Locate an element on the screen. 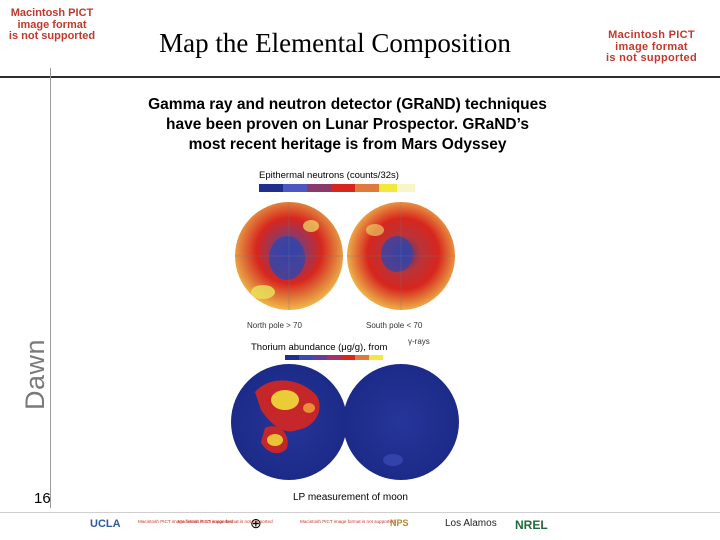 The width and height of the screenshot is (720, 540). gamma-ray-label: γ-rays is located at coordinates (419, 341).